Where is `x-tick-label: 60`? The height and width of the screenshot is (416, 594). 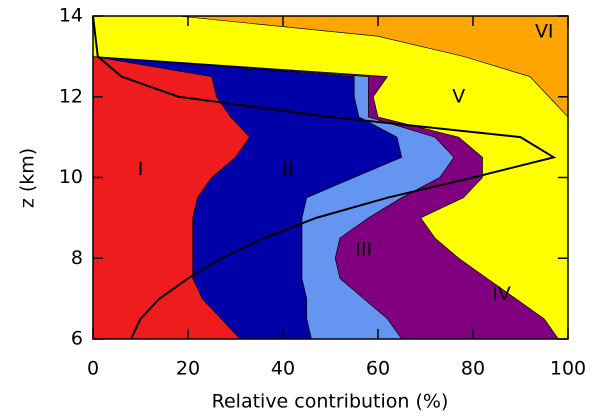
x-tick-label: 60 is located at coordinates (378, 369).